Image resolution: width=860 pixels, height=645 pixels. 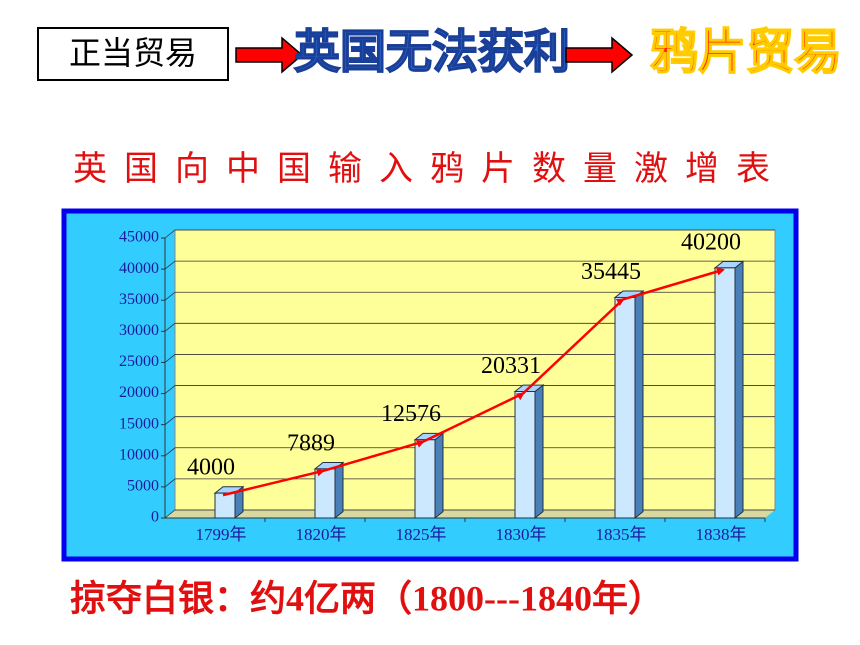 I want to click on y-tick-label: 40000, so click(x=139, y=268).